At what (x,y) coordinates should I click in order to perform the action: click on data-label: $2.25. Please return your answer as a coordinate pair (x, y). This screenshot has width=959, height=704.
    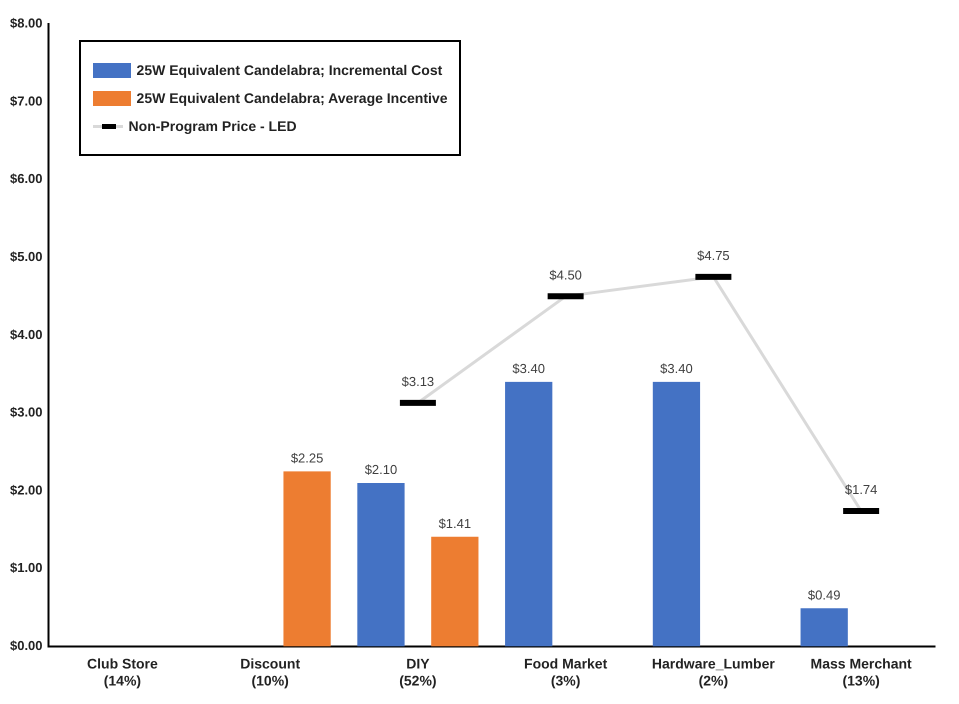
    Looking at the image, I should click on (307, 458).